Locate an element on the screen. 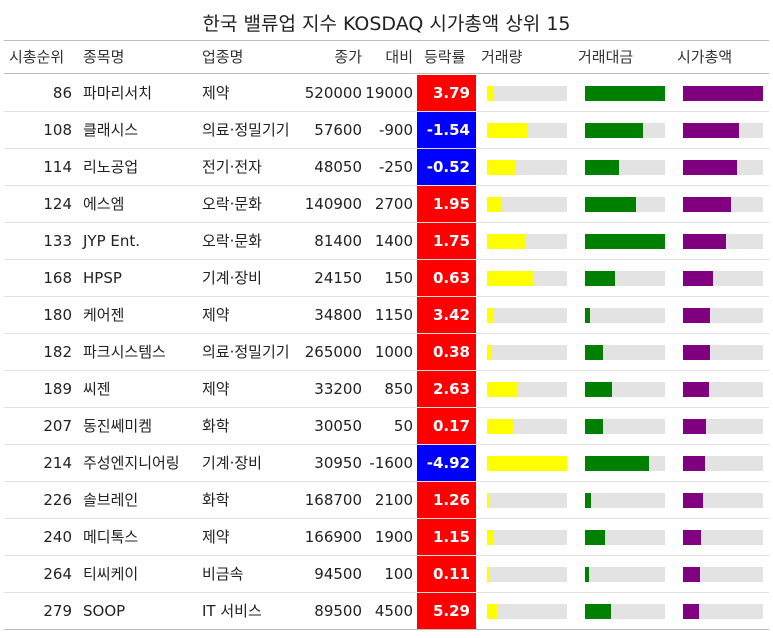 The width and height of the screenshot is (773, 638). diff-cell: 4500 is located at coordinates (393, 611).